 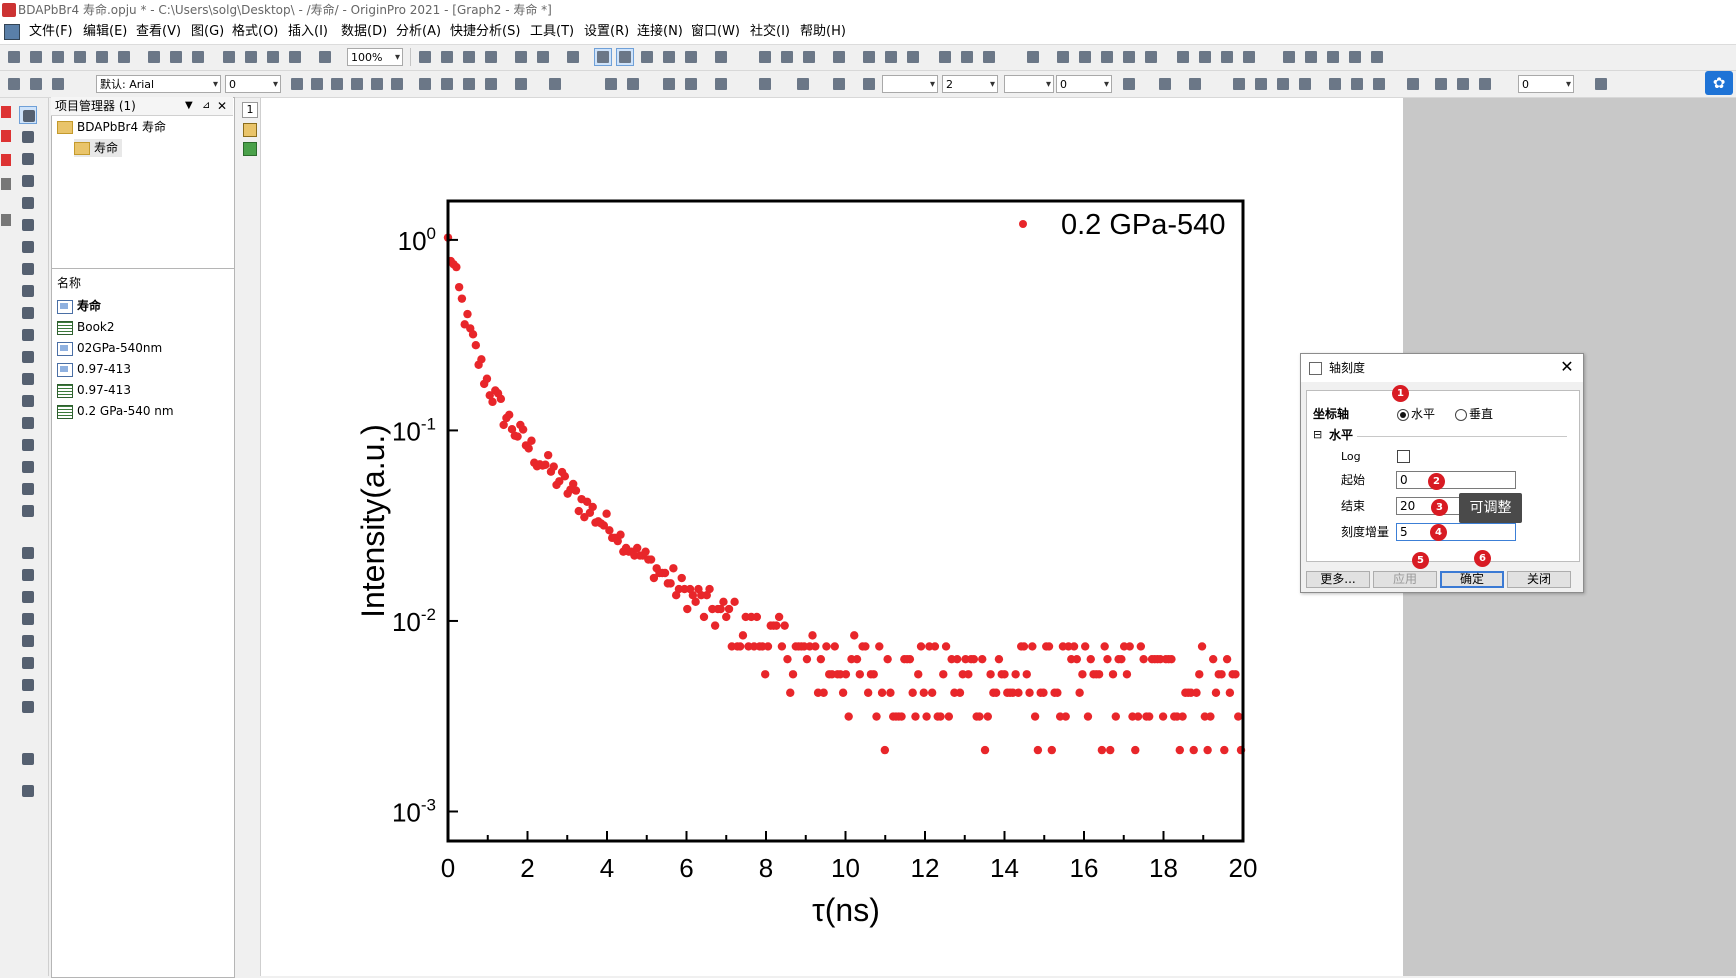 What do you see at coordinates (425, 84) in the screenshot?
I see `greek-icon` at bounding box center [425, 84].